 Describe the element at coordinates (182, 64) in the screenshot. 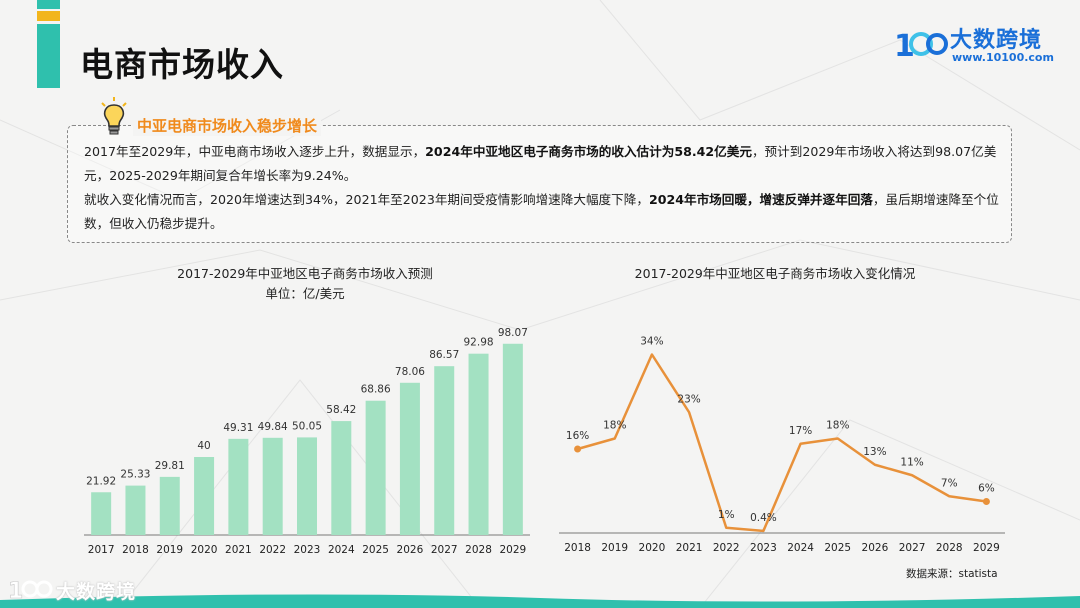

I see `page-title: 电商市场收入` at that location.